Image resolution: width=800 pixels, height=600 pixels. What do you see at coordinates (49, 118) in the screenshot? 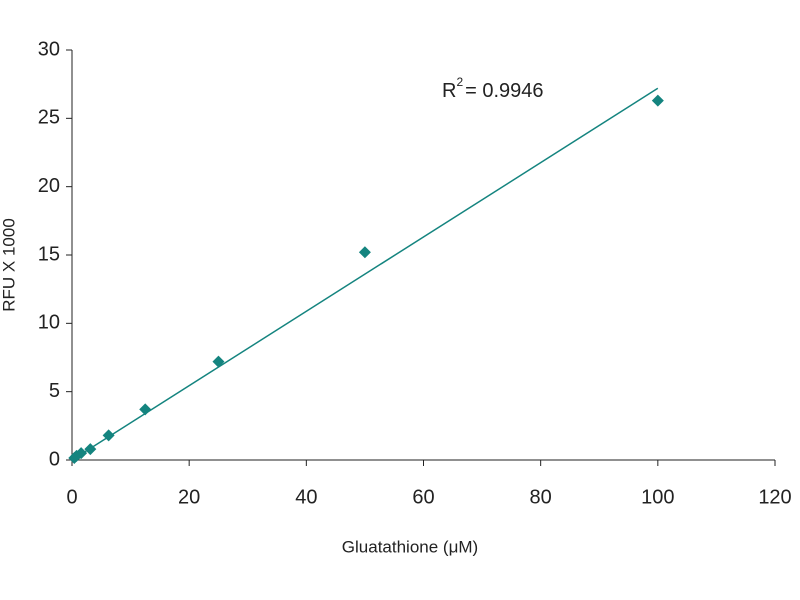
I see `y-tick-label: 25` at bounding box center [49, 118].